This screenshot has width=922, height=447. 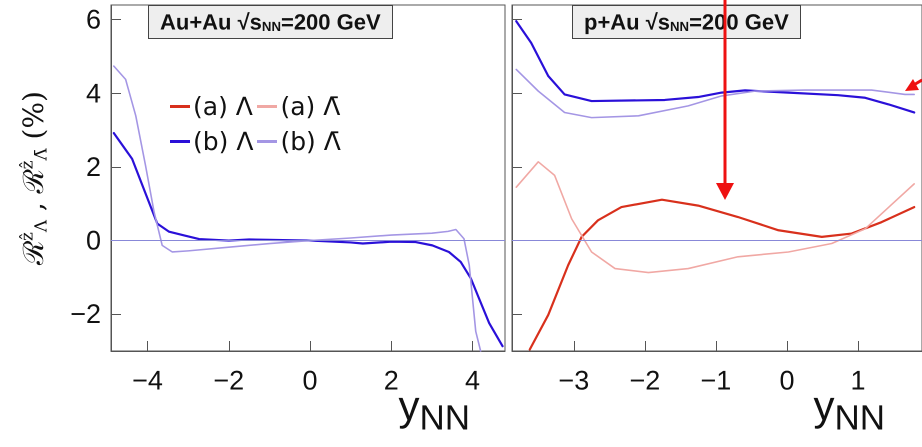 I want to click on y-tick-label: 4, so click(x=93, y=93).